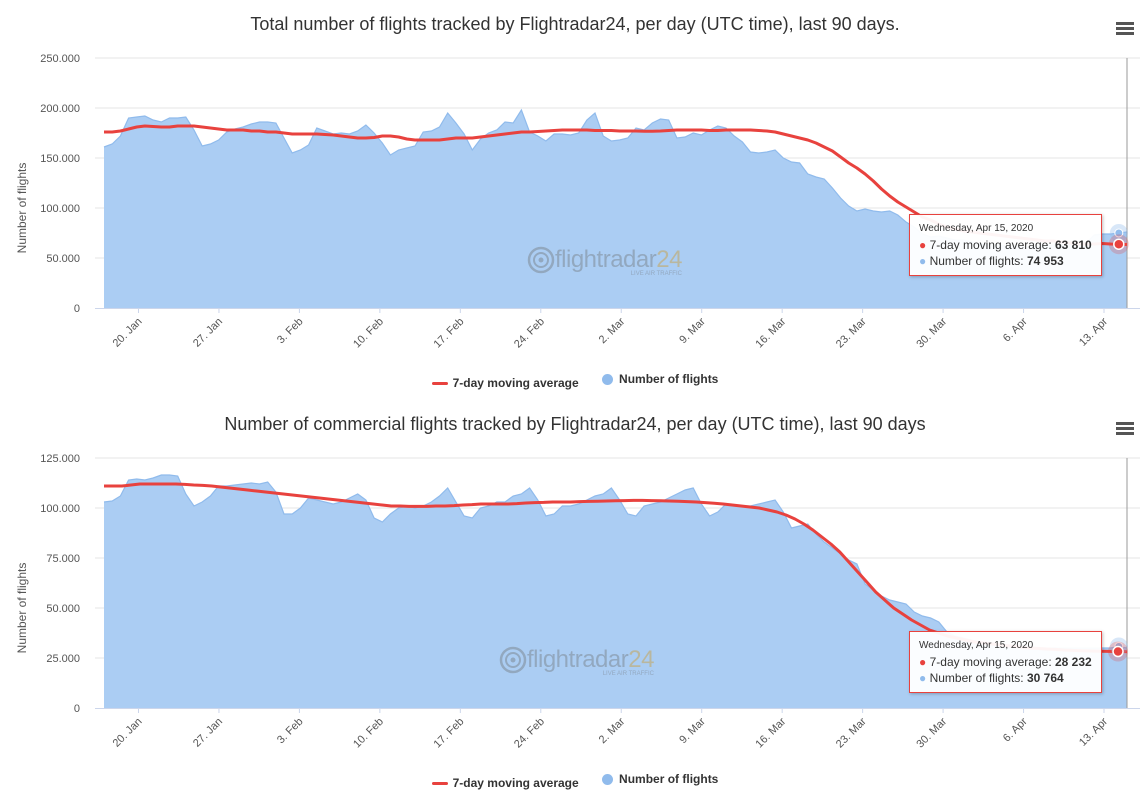 This screenshot has width=1140, height=798. Describe the element at coordinates (63, 659) in the screenshot. I see `y-tick-label: 25.000` at that location.